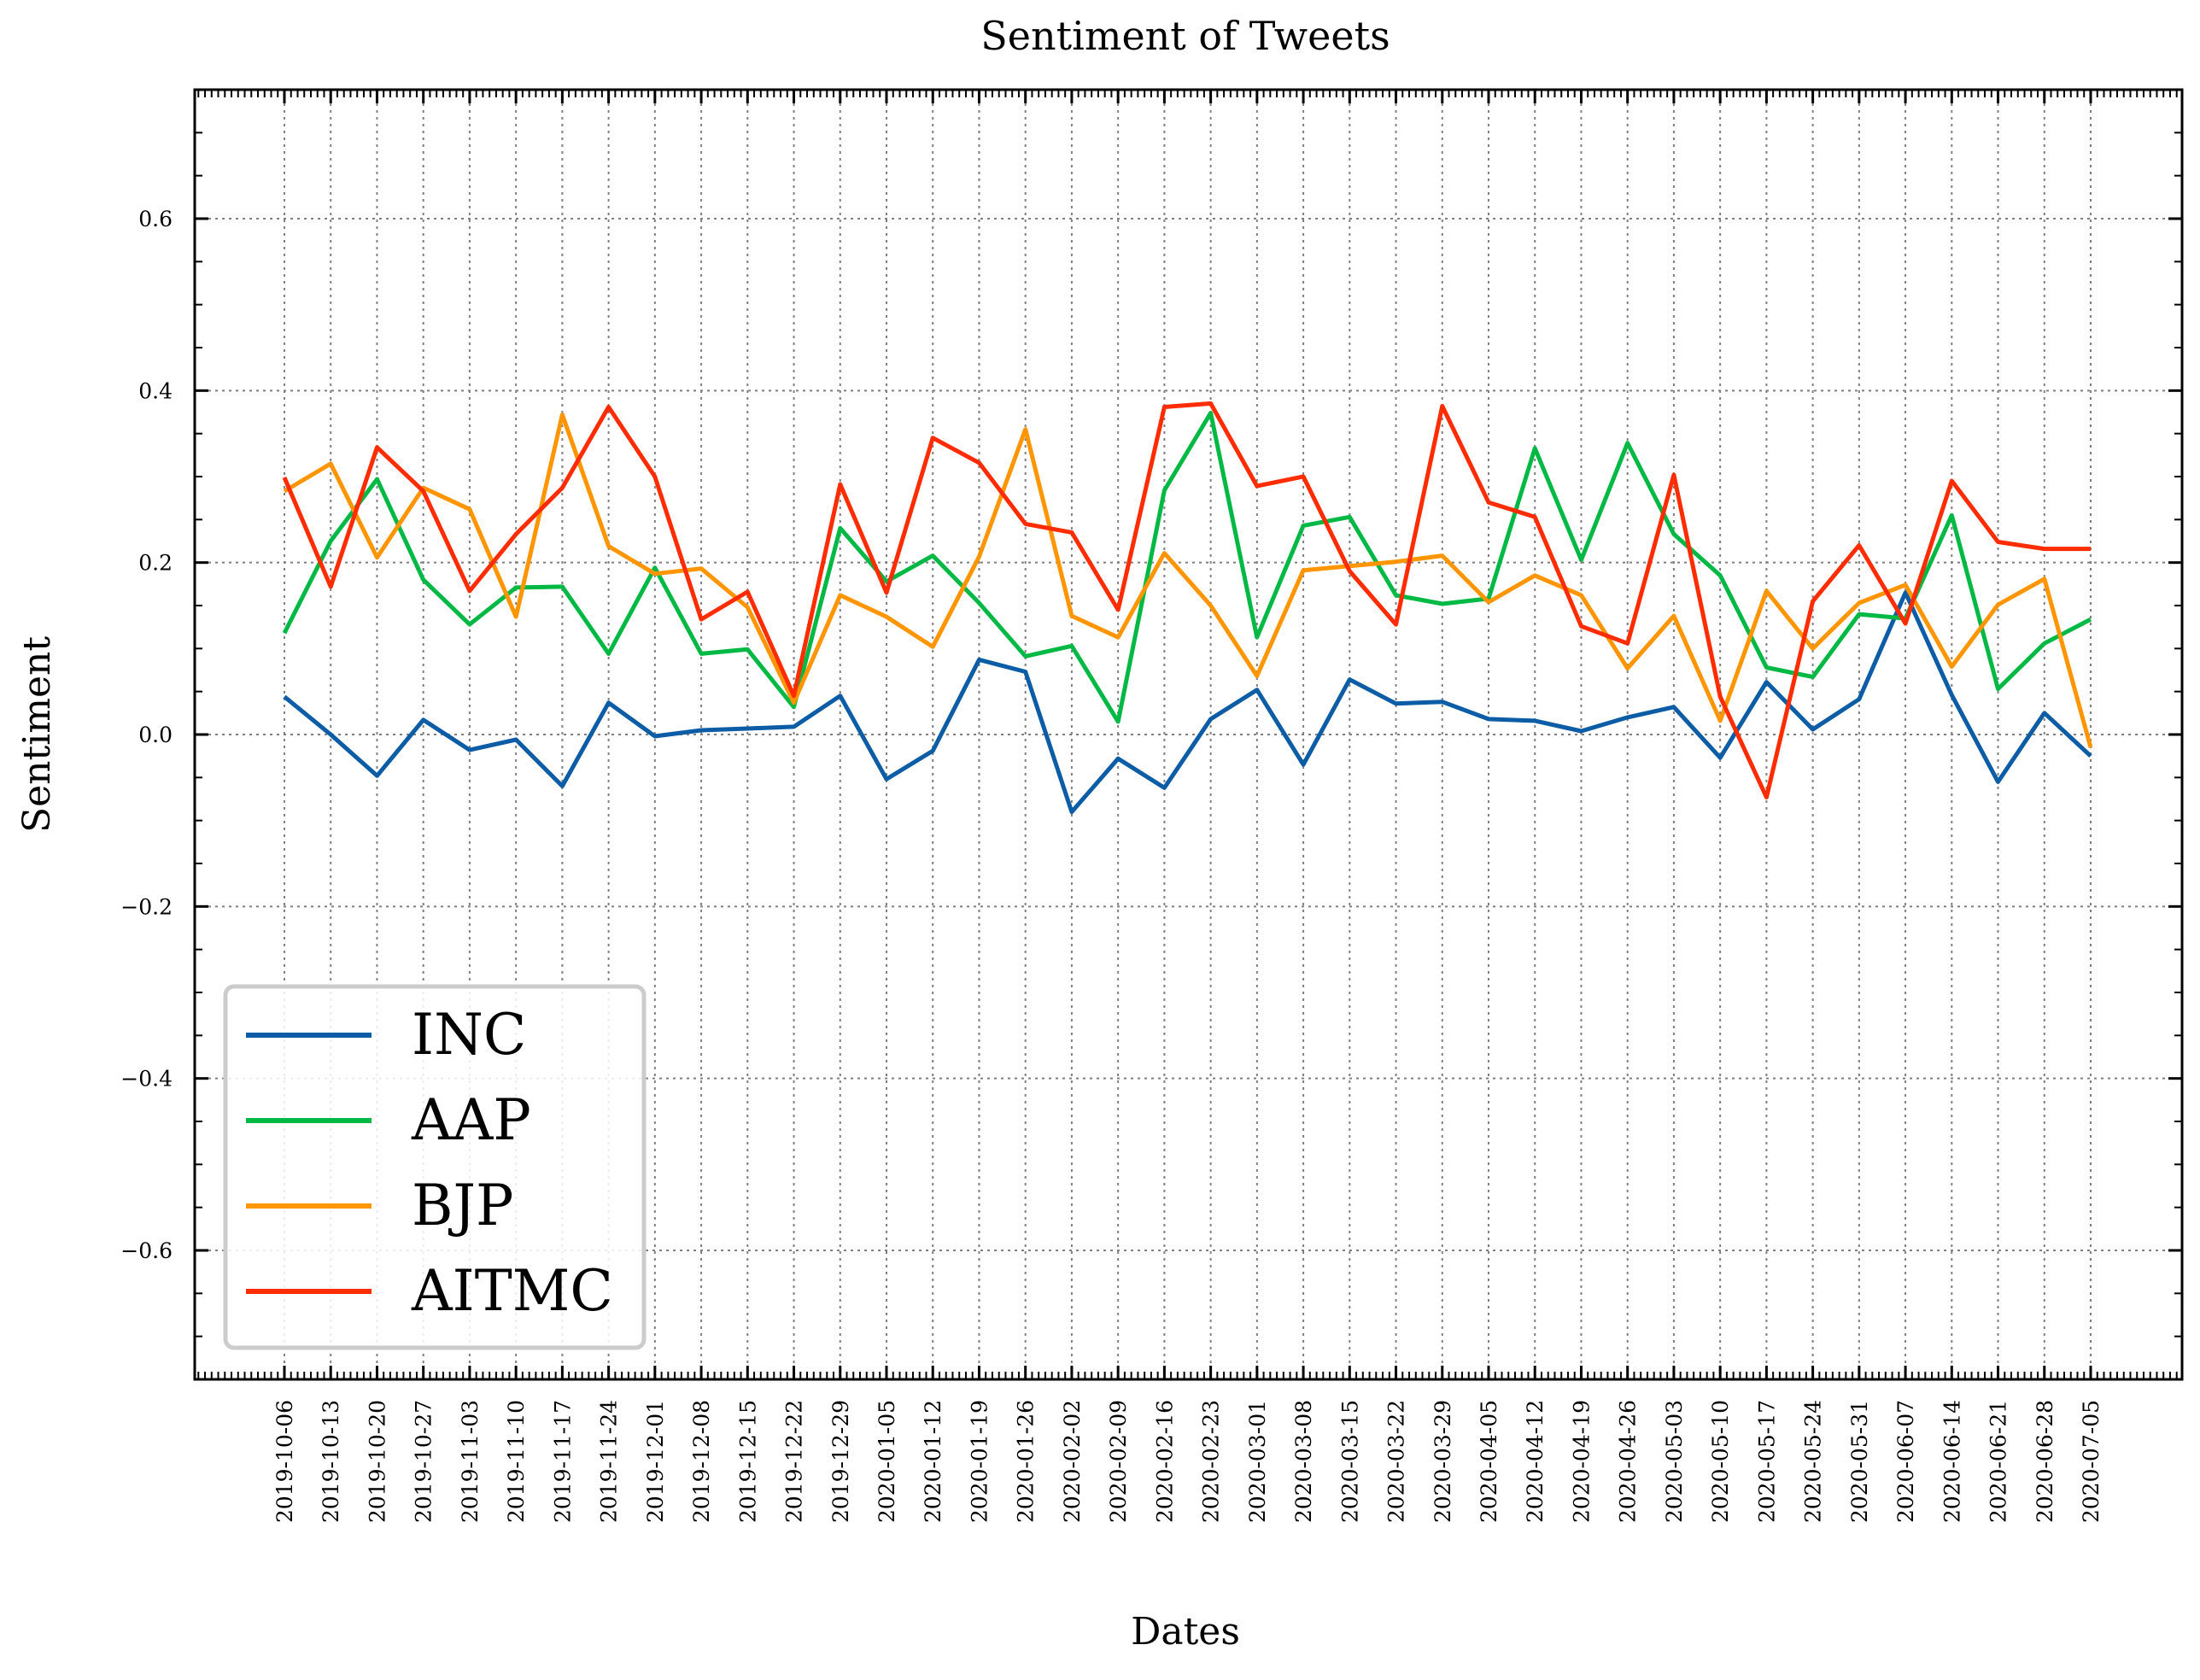  Describe the element at coordinates (1164, 1461) in the screenshot. I see `x-tick-label: 2020-02-16` at that location.